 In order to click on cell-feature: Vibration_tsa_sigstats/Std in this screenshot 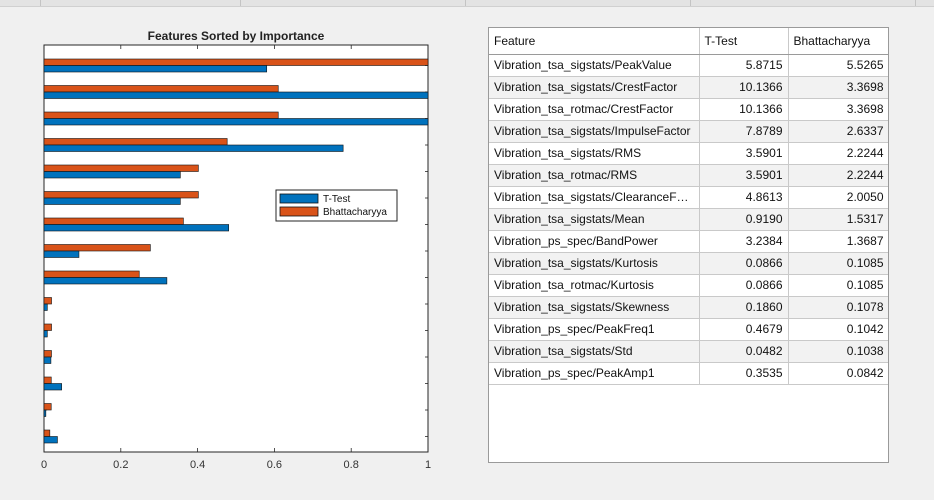, I will do `click(594, 351)`.